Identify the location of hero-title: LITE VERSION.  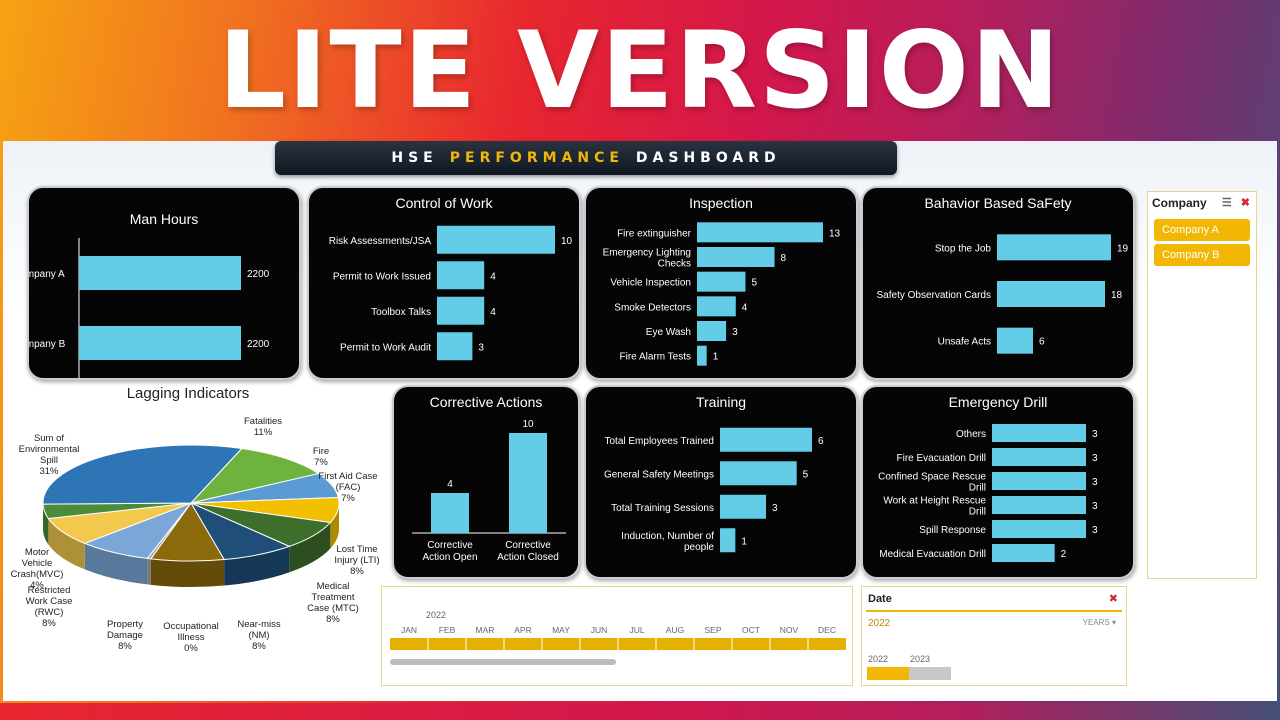
(640, 70).